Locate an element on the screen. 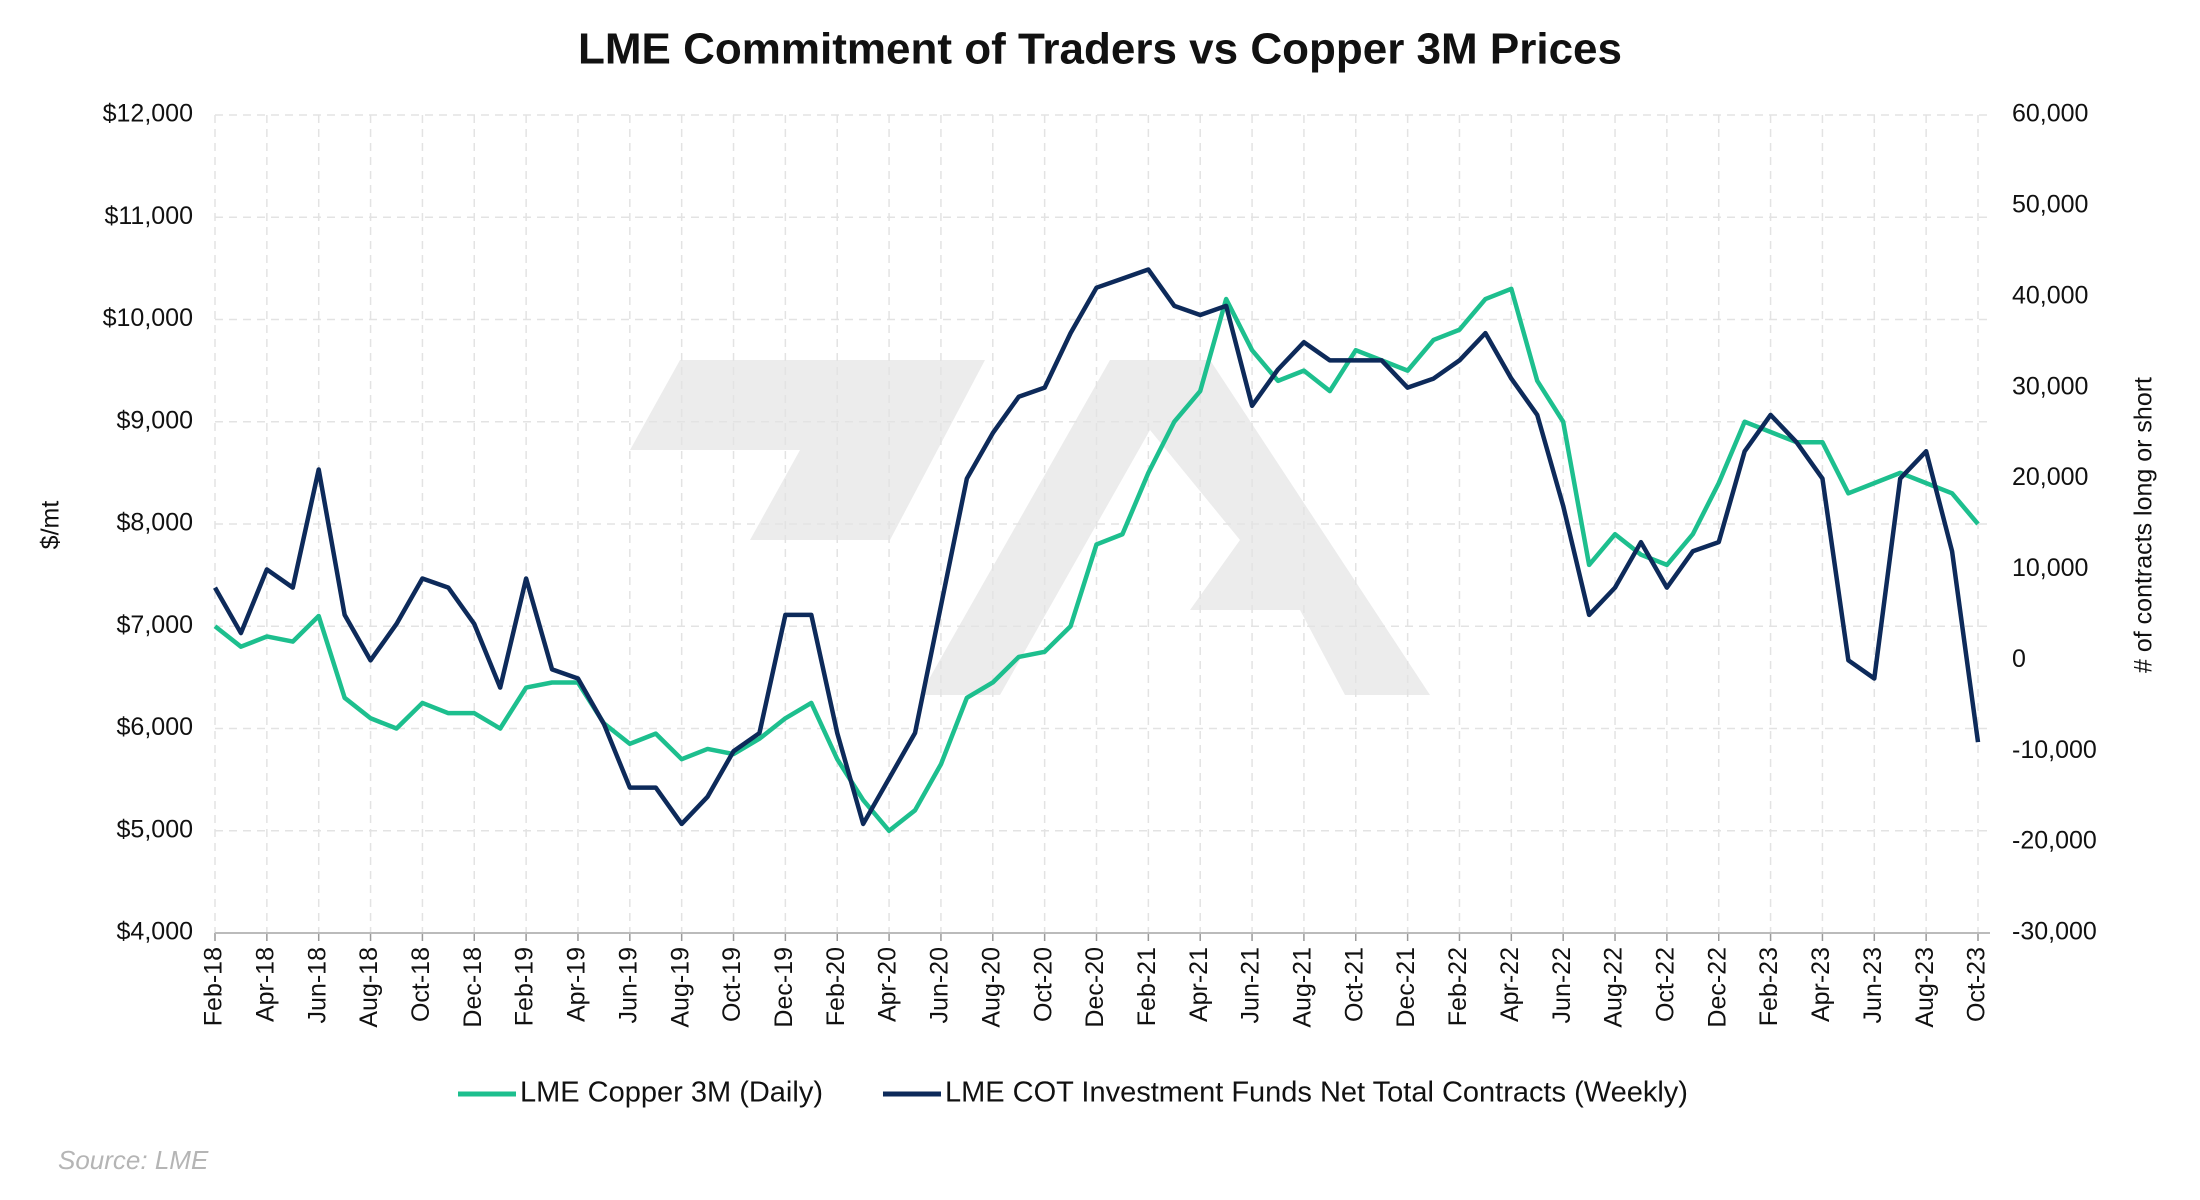 This screenshot has height=1200, width=2200. y-tick-label: $5,000 is located at coordinates (155, 829).